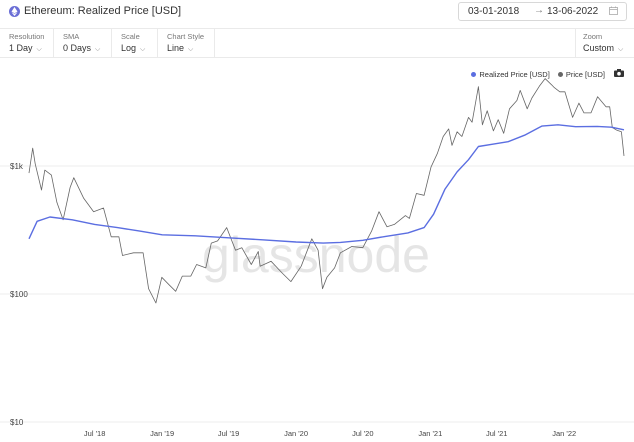 Image resolution: width=634 pixels, height=442 pixels. What do you see at coordinates (130, 36) in the screenshot?
I see `scale-label: Scale` at bounding box center [130, 36].